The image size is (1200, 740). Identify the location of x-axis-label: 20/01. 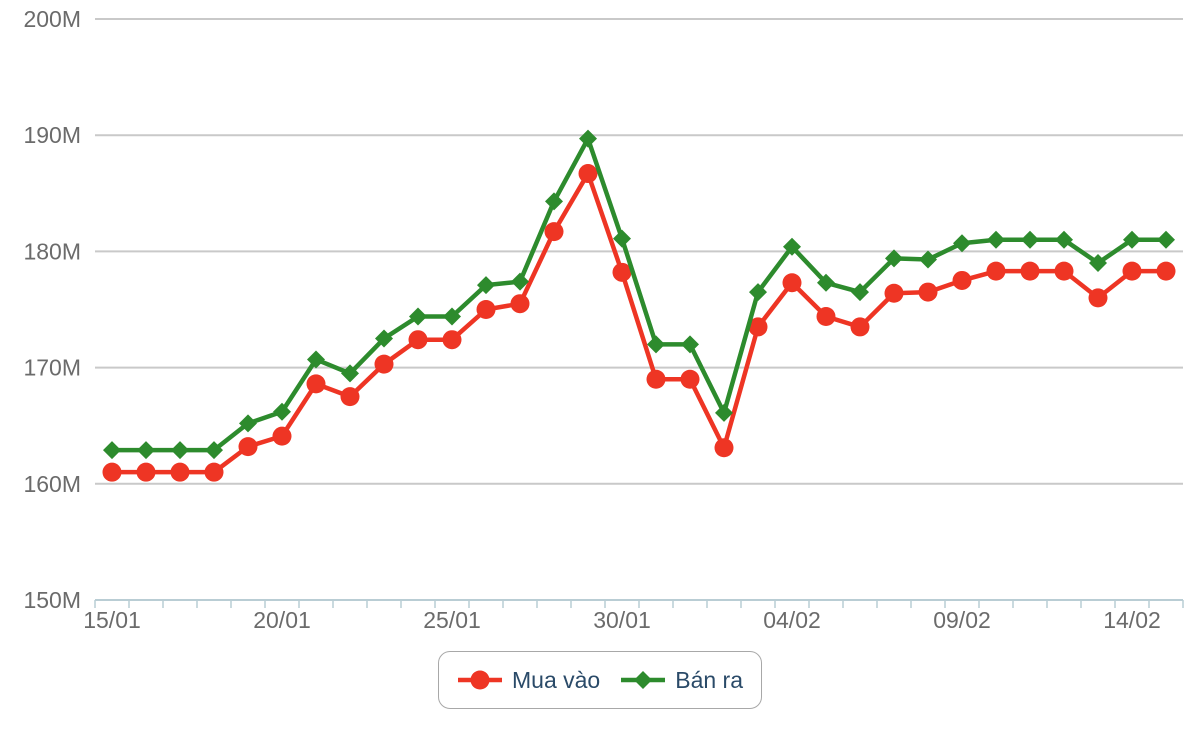
(282, 620).